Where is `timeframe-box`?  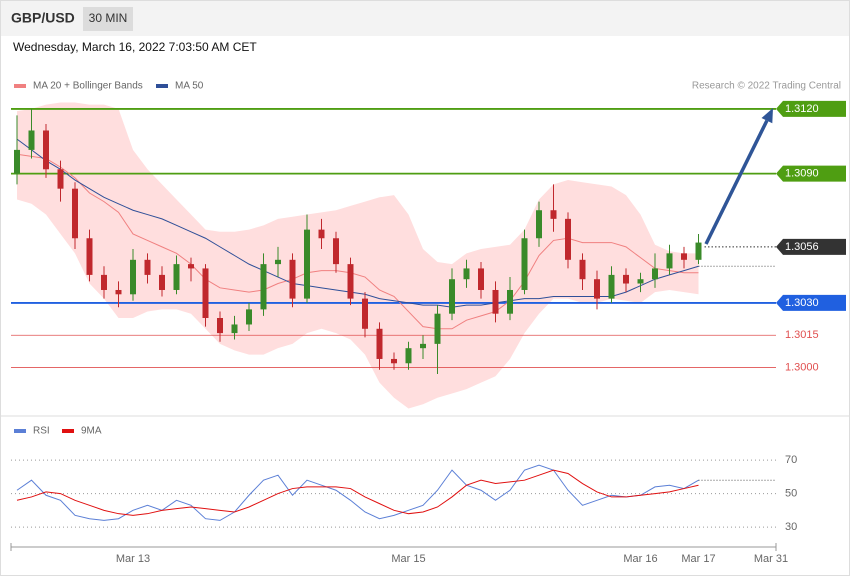
timeframe-box is located at coordinates (108, 19).